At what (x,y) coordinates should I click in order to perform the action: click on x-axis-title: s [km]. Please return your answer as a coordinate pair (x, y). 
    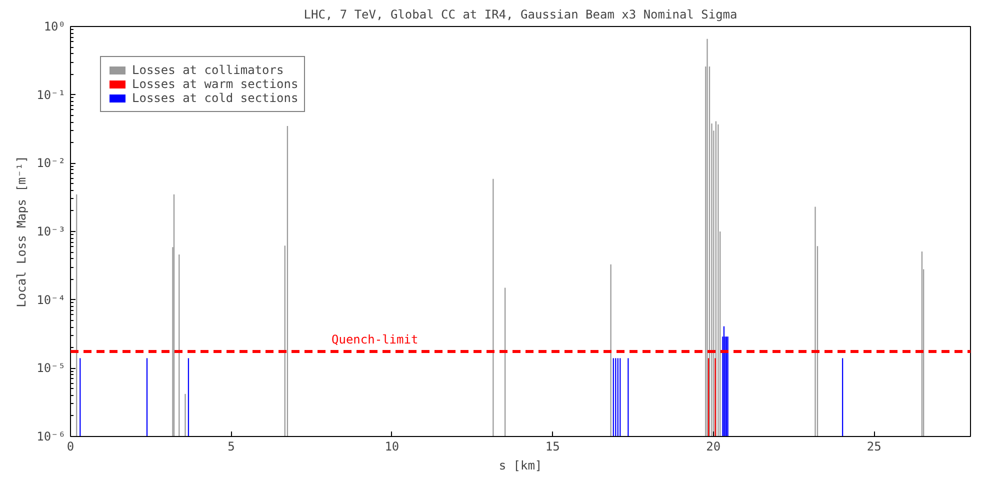
    Looking at the image, I should click on (520, 465).